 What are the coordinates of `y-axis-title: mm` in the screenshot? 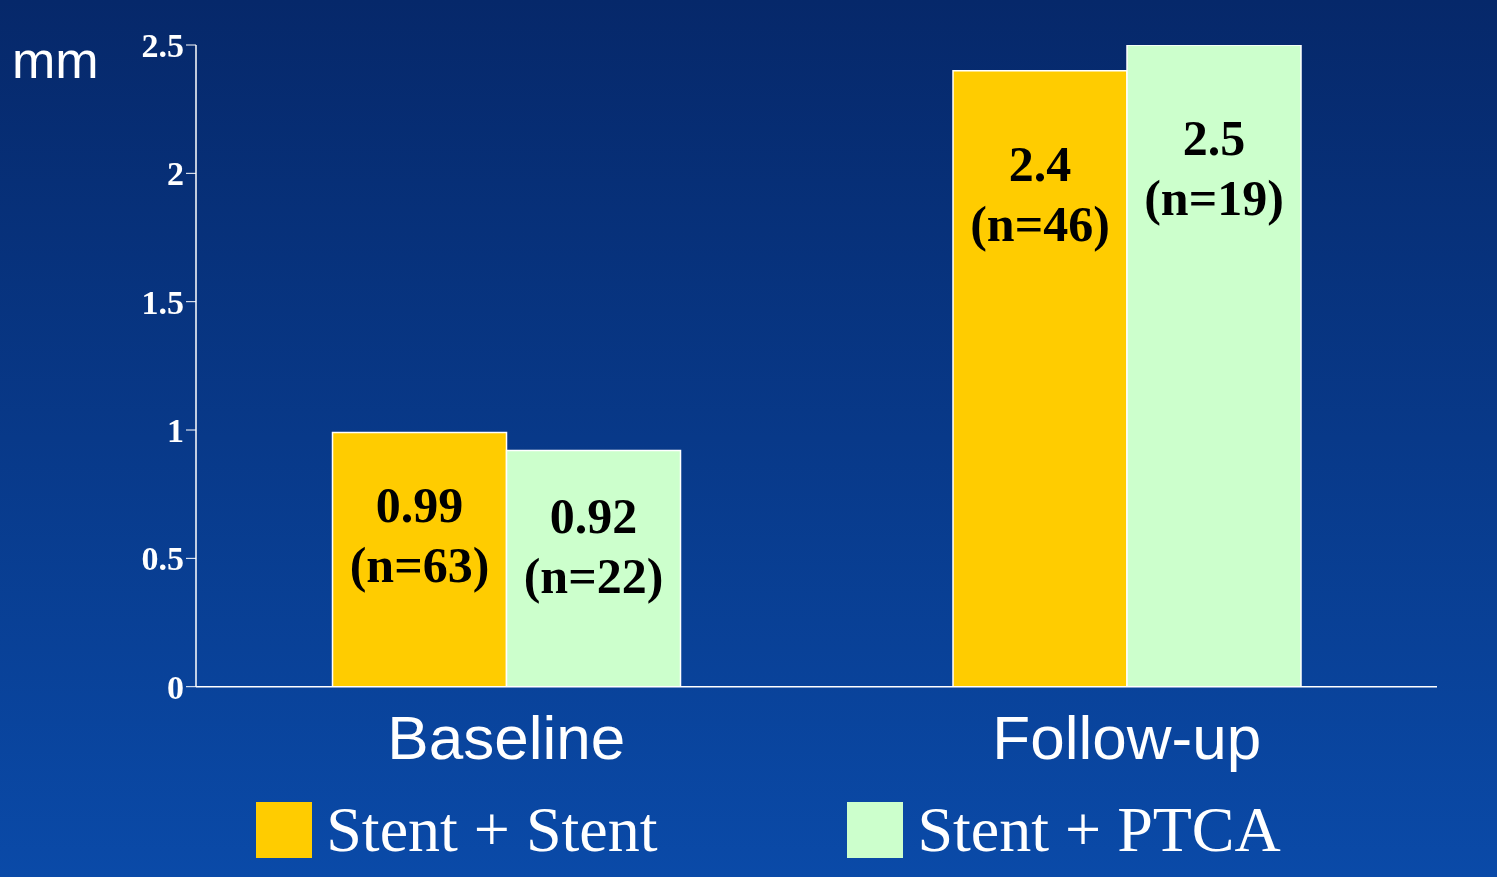 It's located at (55, 60).